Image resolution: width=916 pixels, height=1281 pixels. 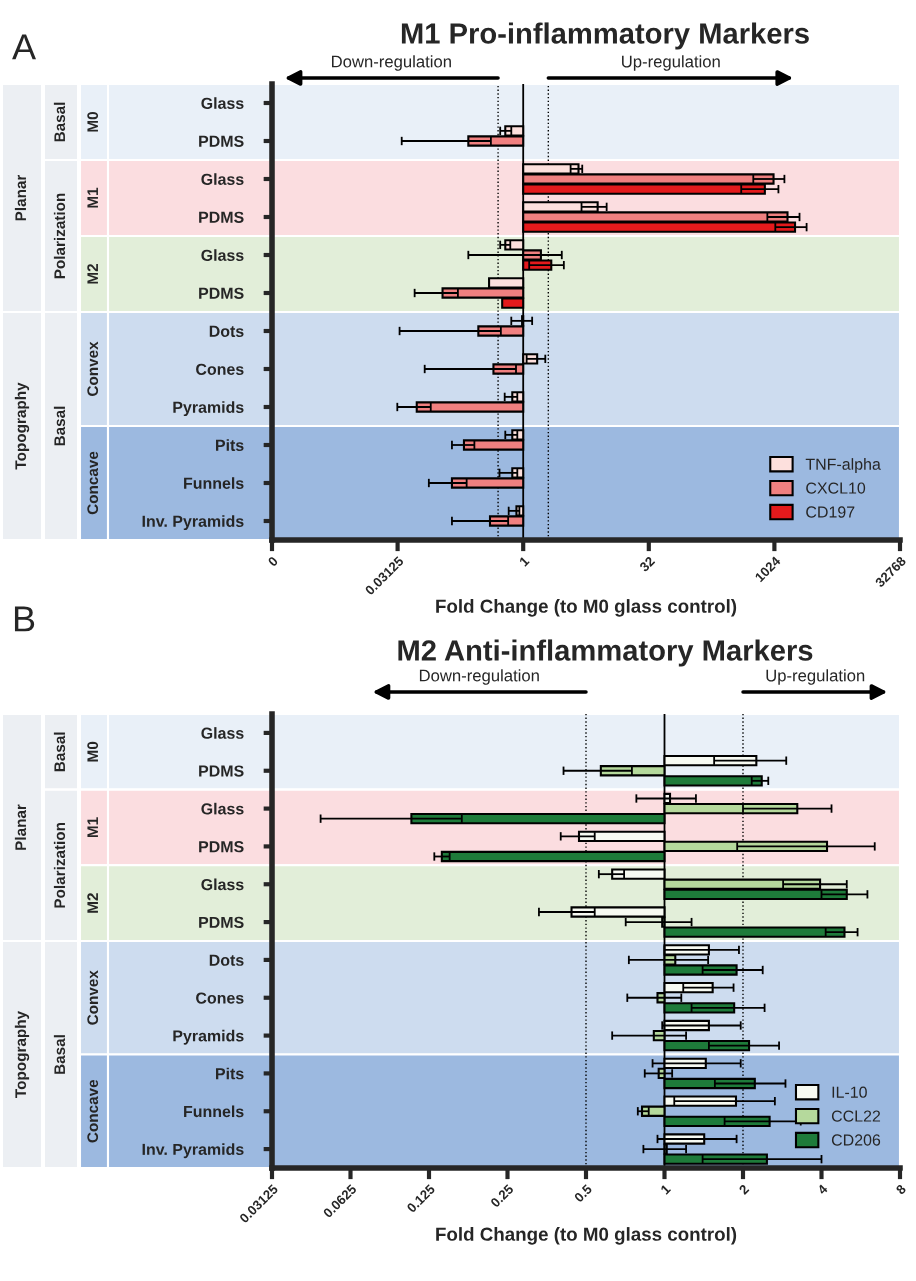 I want to click on chart-title: M2 Anti-inflammatory Markers, so click(x=605, y=653).